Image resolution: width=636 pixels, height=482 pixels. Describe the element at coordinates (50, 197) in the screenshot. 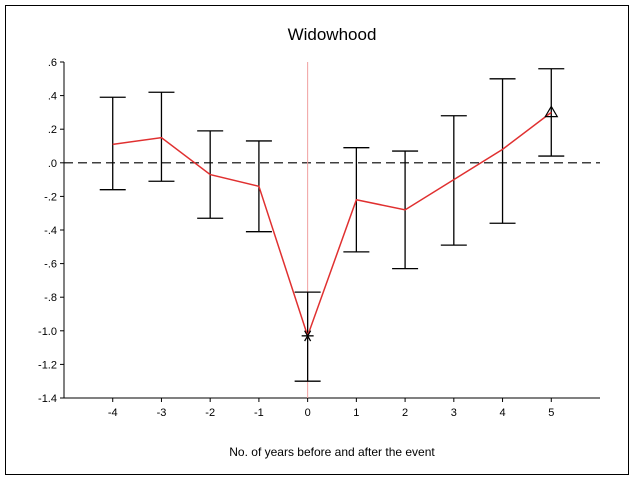

I see `y-tick-label: -.2` at that location.